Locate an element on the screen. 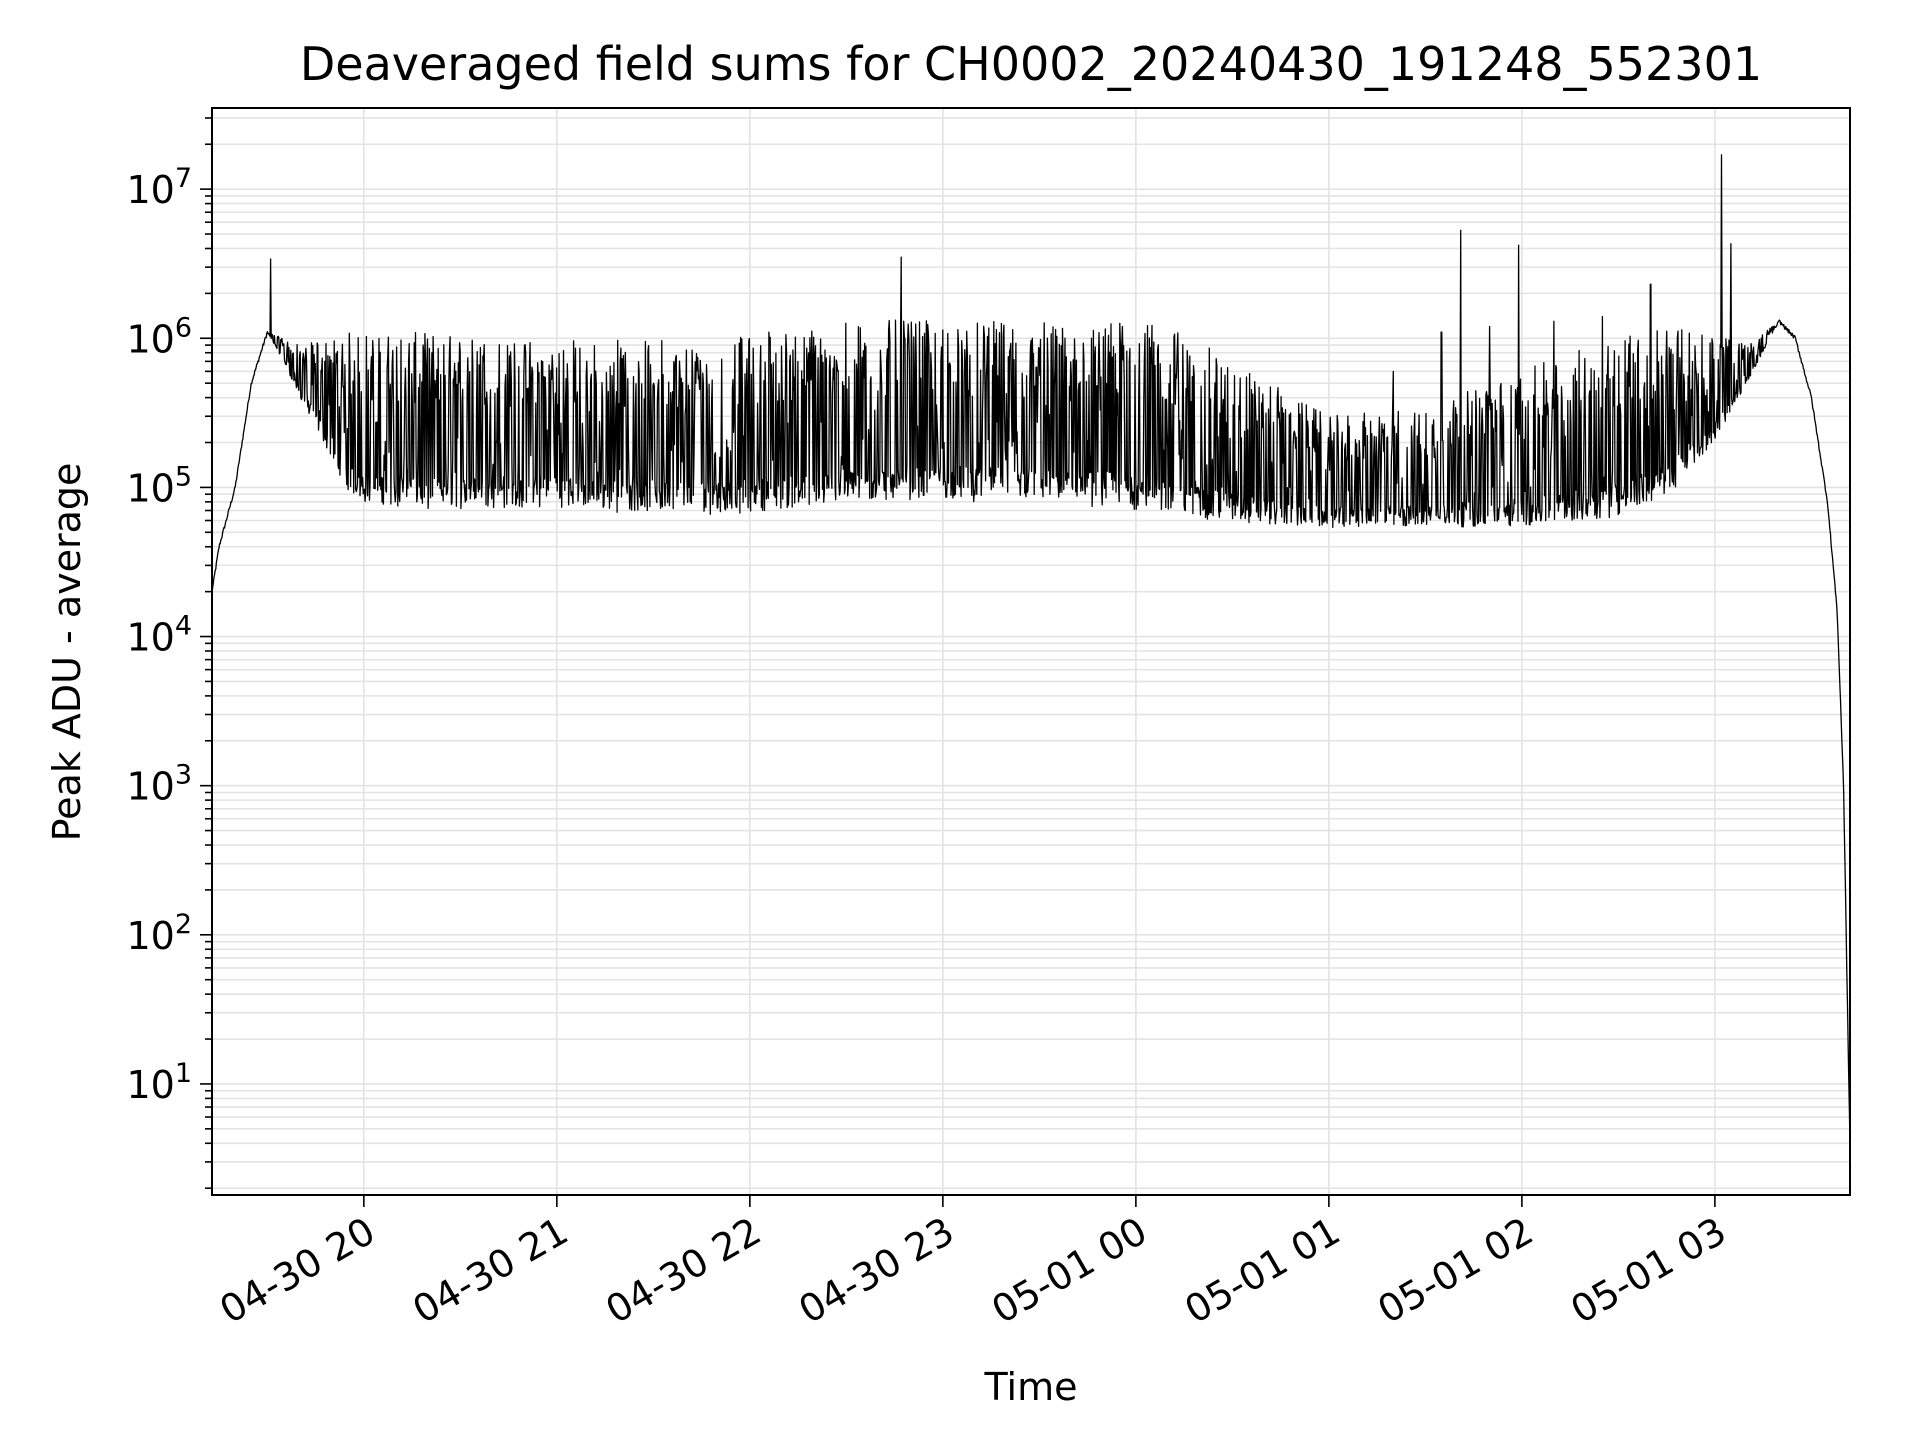 This screenshot has width=1920, height=1440. y-tick-label: 106 is located at coordinates (159, 336).